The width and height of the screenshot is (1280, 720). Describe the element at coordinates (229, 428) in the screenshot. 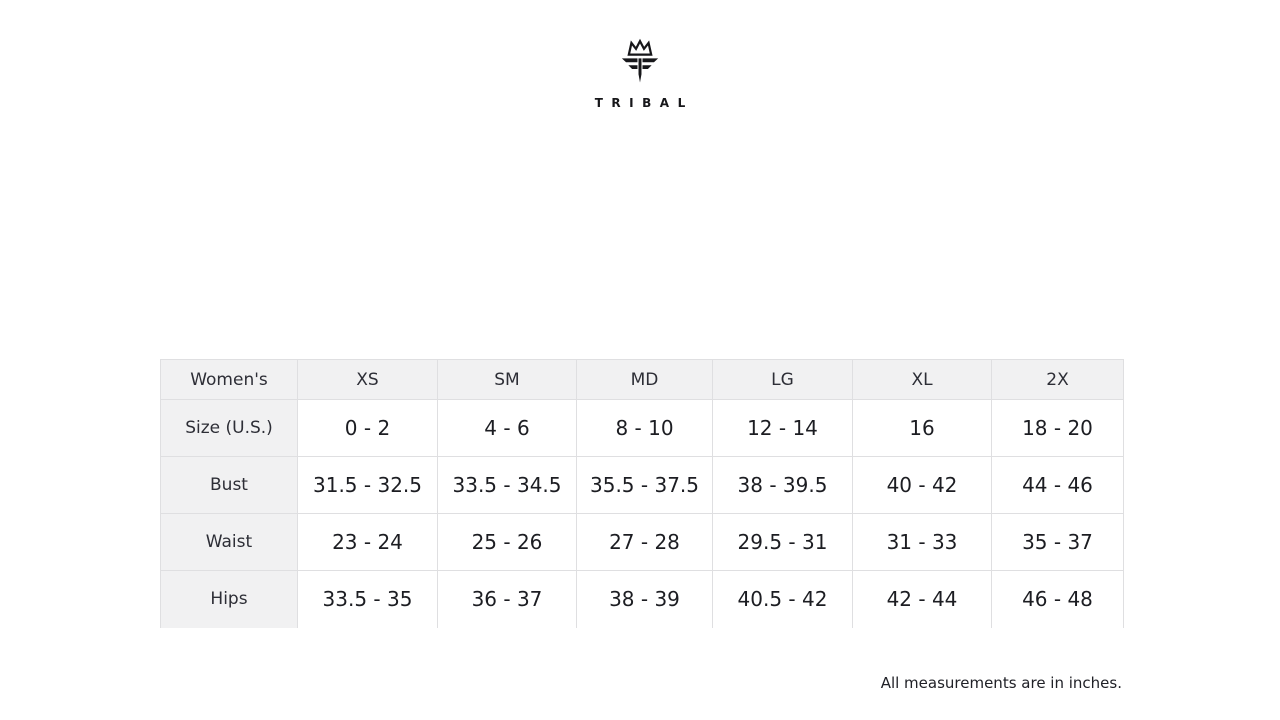

I see `row-label-size: Size (U.S.)` at that location.